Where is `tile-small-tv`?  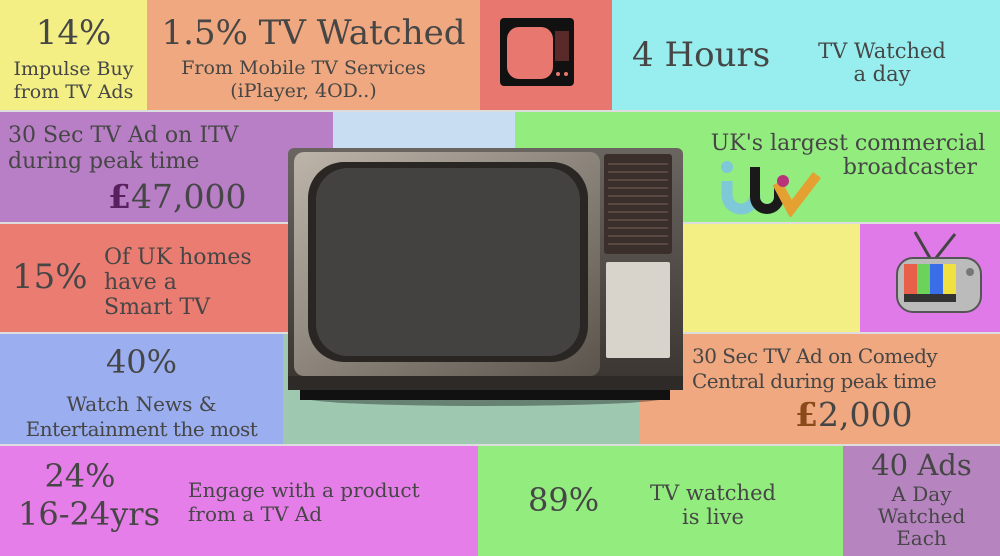 tile-small-tv is located at coordinates (546, 55).